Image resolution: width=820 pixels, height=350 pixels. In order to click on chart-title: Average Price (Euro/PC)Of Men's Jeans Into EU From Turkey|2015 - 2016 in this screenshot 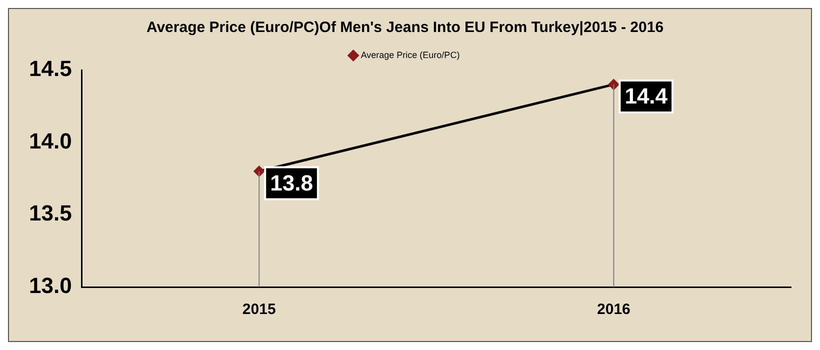, I will do `click(405, 27)`.